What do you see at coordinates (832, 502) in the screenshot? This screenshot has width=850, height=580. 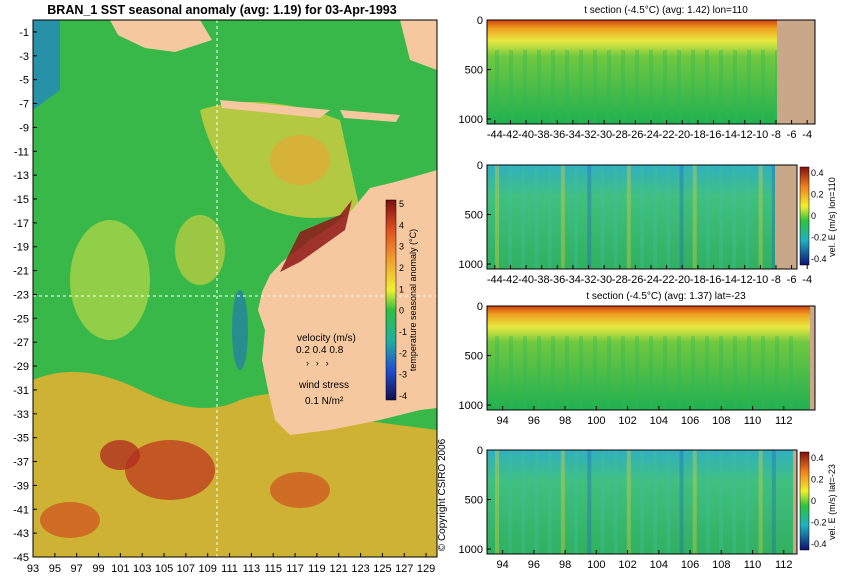 I see `section-colorbar-label: vel. E (m/s) lat=-23` at bounding box center [832, 502].